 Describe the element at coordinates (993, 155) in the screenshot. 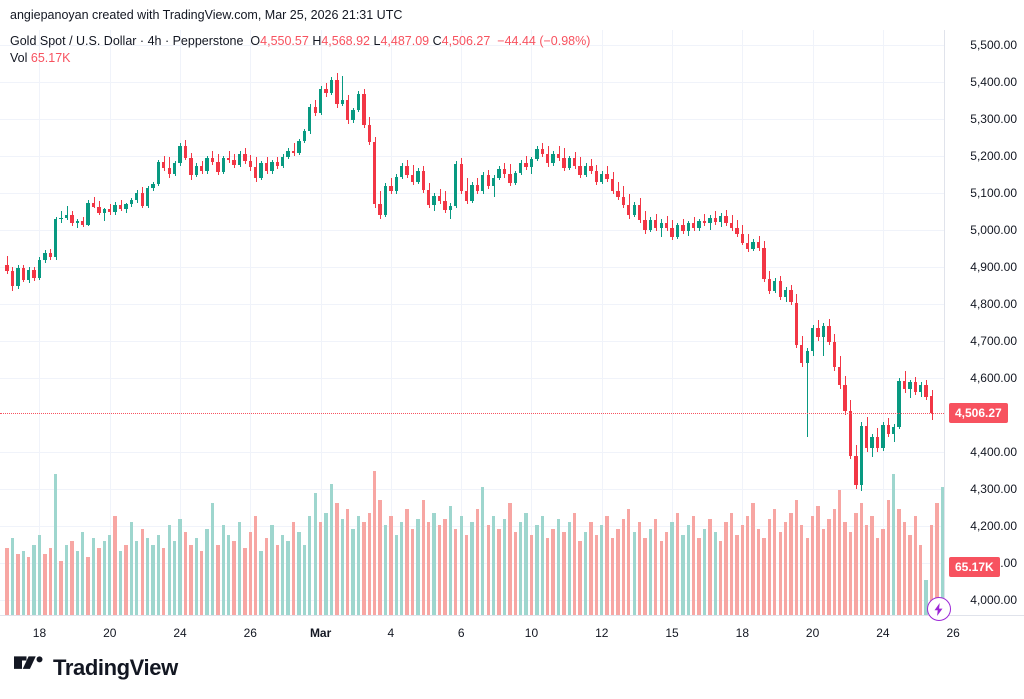

I see `price-axis-tick-label: 5,200.00` at that location.